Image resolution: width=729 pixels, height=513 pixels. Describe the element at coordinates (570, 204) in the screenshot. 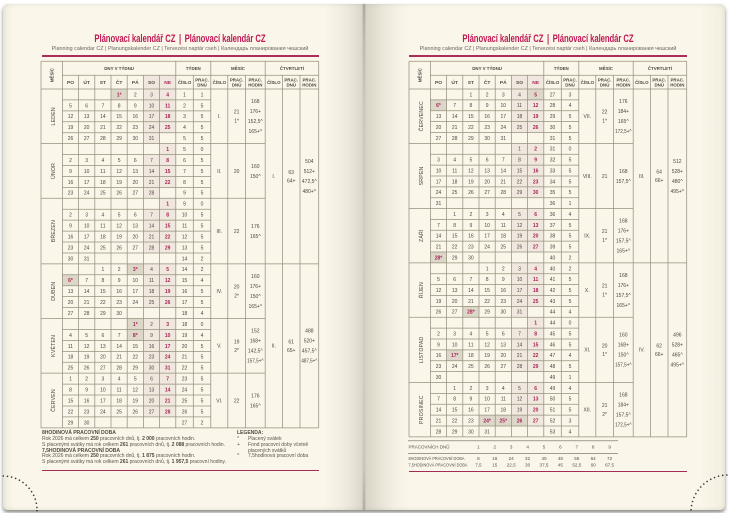

I see `svg-text: 1` at that location.